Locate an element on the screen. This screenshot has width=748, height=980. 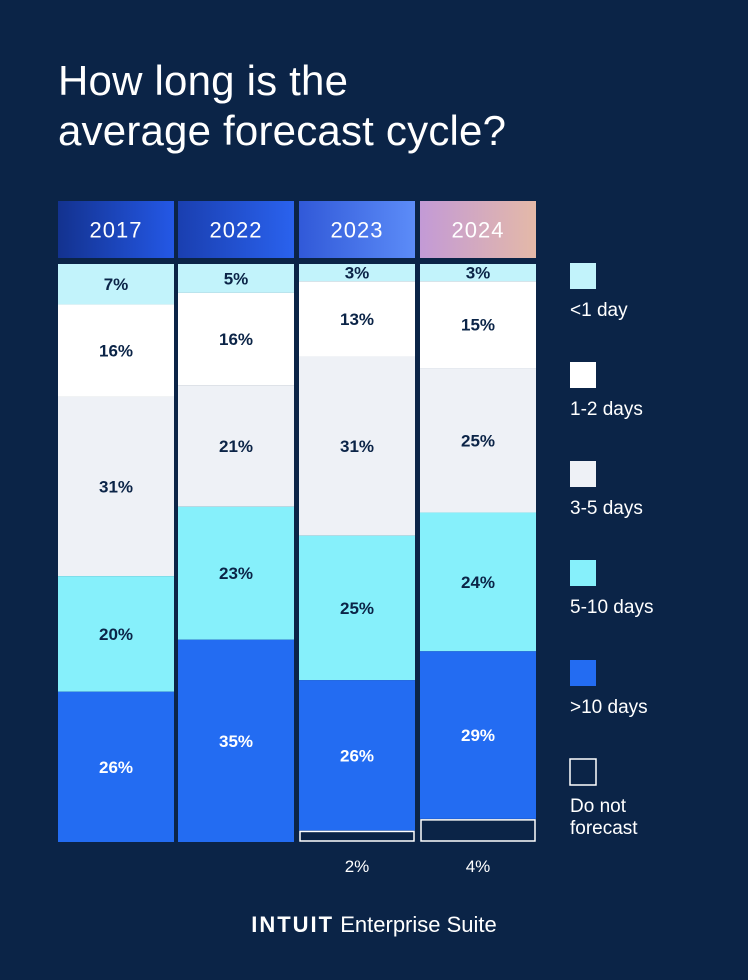
year-headers: 2017 2022 2023 2024 is located at coordinates (297, 229).